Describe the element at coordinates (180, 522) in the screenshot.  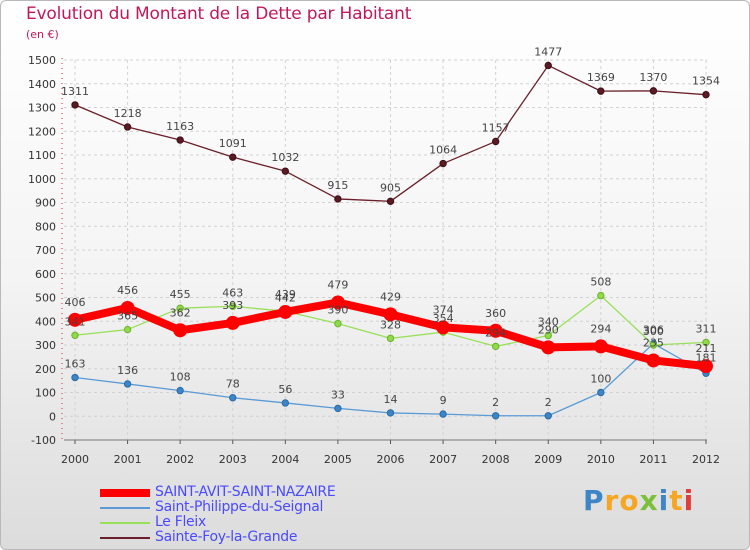
I see `legend-label: Le Fleix` at that location.